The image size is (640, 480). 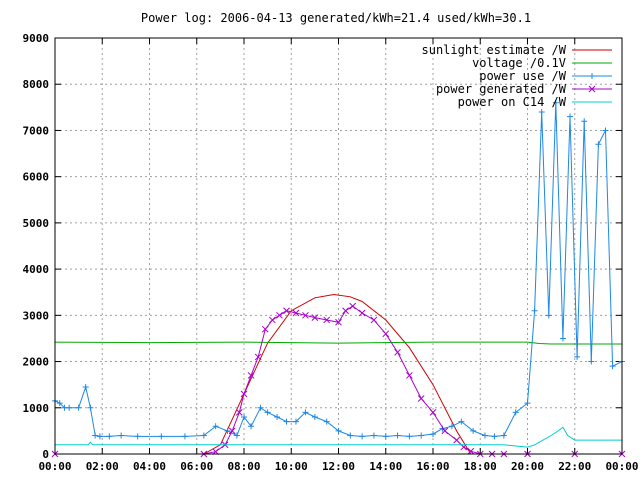 I want to click on x-tick-label: 08:00, so click(x=243, y=466).